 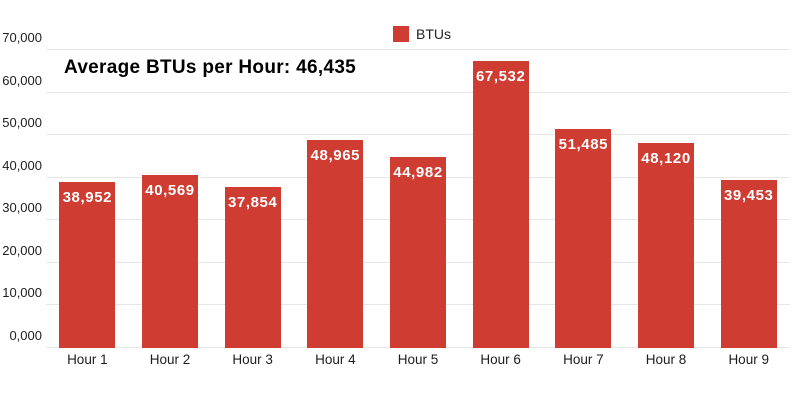 I want to click on x-tick-label: Hour 4, so click(x=335, y=359).